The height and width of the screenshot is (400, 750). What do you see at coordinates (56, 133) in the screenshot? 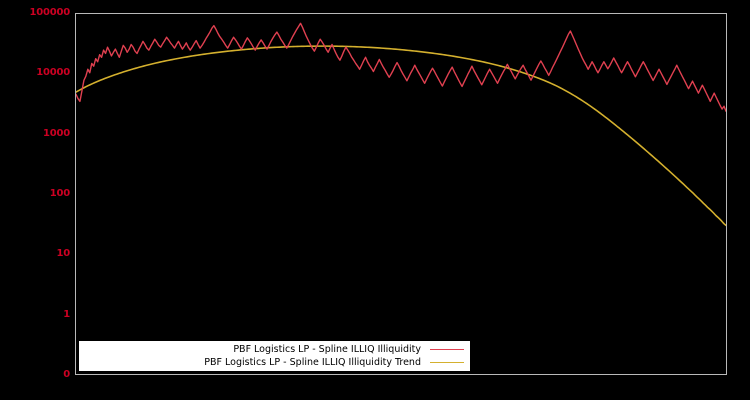
I see `y-tick-1000: 1000` at bounding box center [56, 133].